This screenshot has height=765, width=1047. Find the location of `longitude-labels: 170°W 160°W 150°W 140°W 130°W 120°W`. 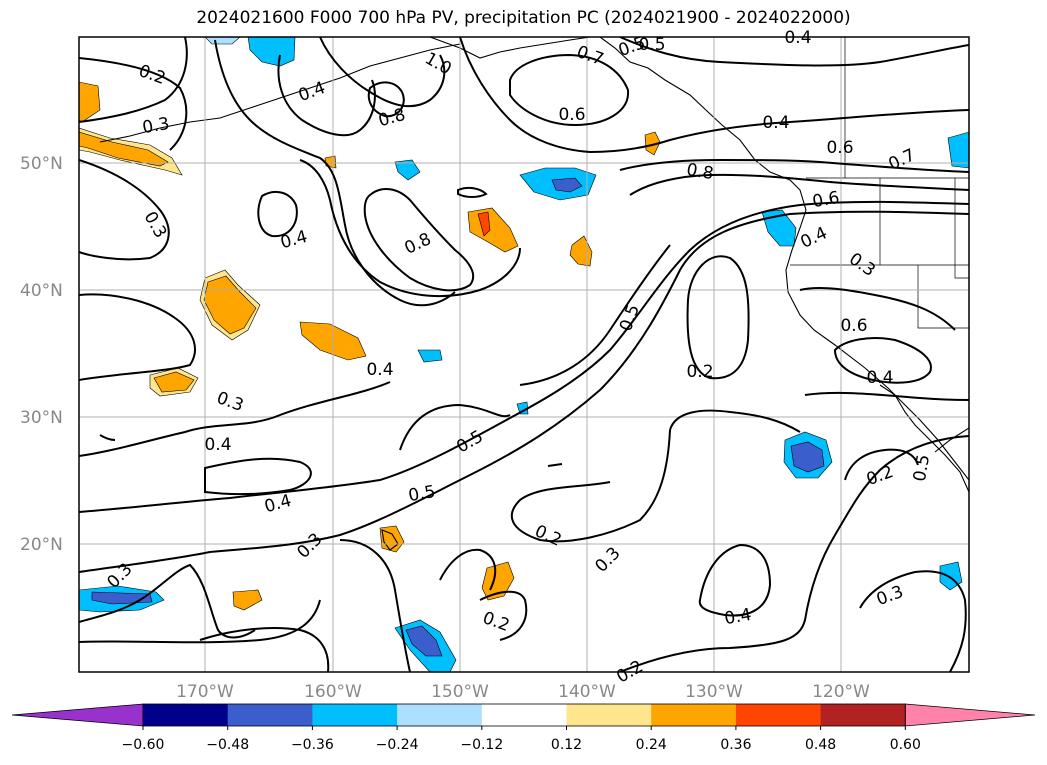

longitude-labels: 170°W 160°W 150°W 140°W 130°W 120°W is located at coordinates (523, 692).